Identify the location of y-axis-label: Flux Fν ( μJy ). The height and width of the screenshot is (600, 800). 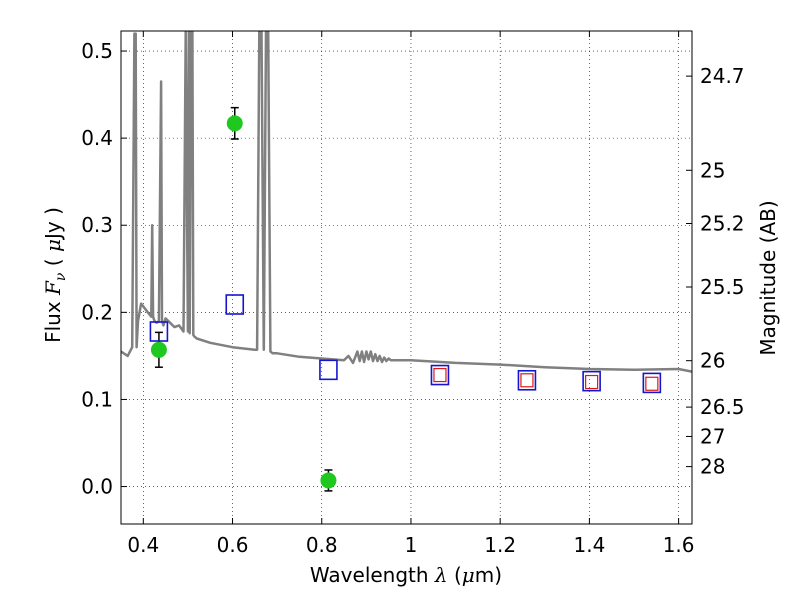
(55, 275).